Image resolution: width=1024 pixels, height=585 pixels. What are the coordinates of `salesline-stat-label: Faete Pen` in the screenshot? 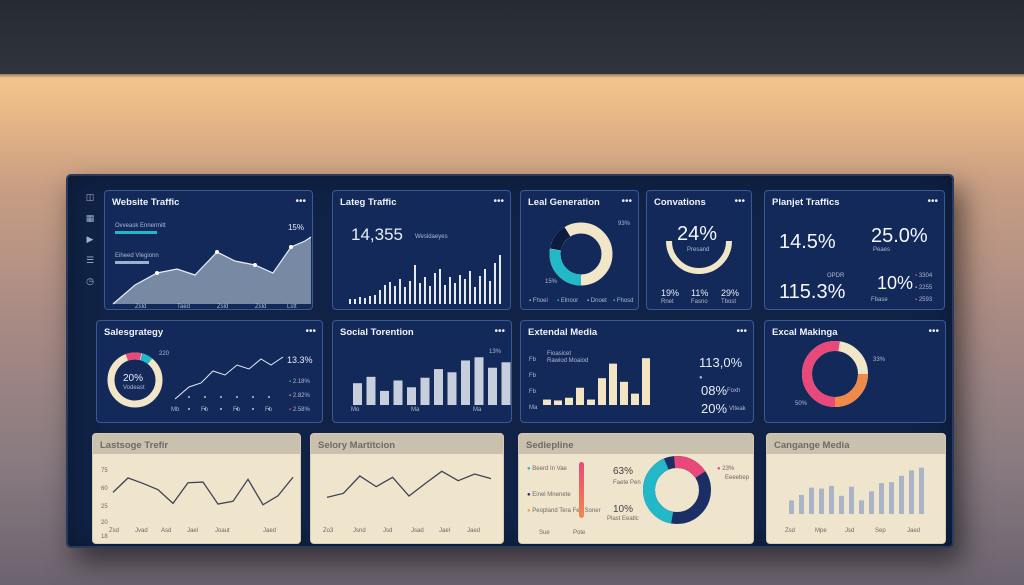 It's located at (627, 483).